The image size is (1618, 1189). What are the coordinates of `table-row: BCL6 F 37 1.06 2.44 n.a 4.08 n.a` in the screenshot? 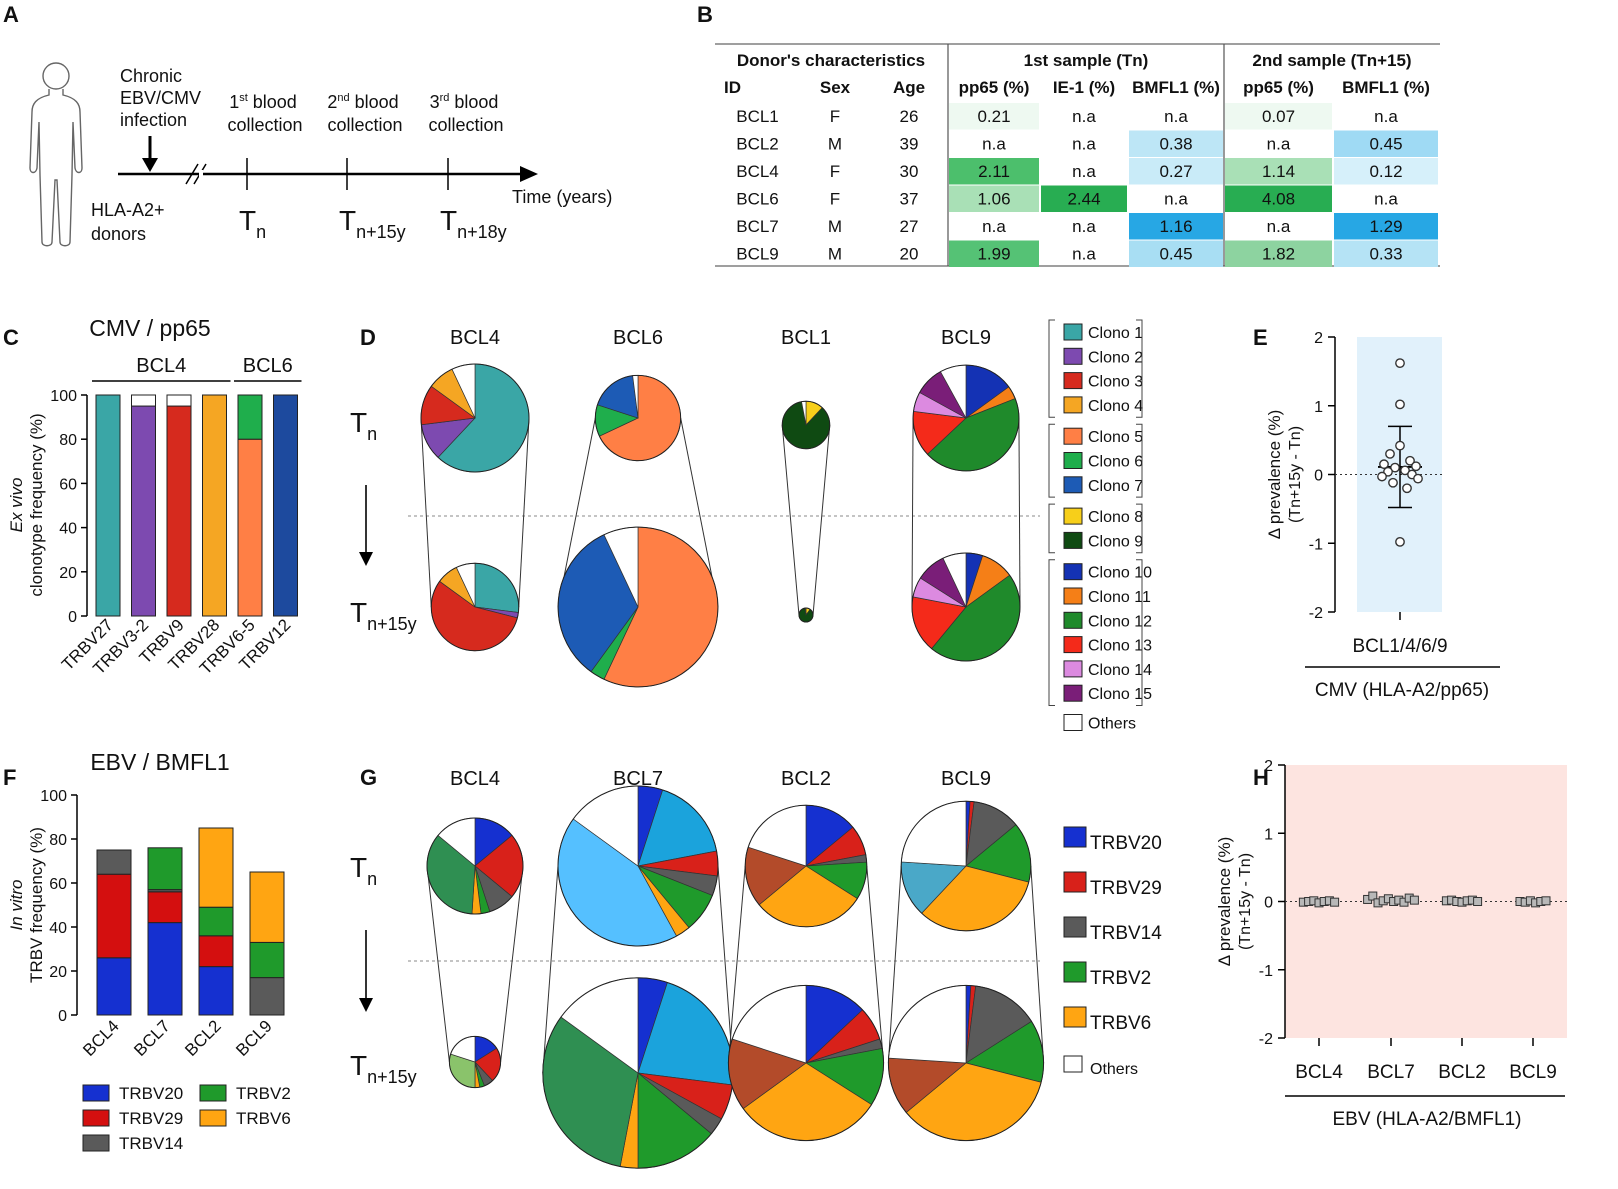 It's located at (1067, 198).